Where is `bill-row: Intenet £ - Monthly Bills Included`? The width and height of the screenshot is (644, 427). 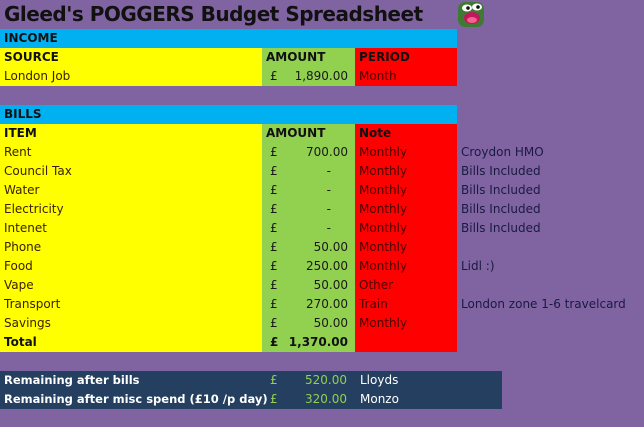 bill-row: Intenet £ - Monthly Bills Included is located at coordinates (322, 228).